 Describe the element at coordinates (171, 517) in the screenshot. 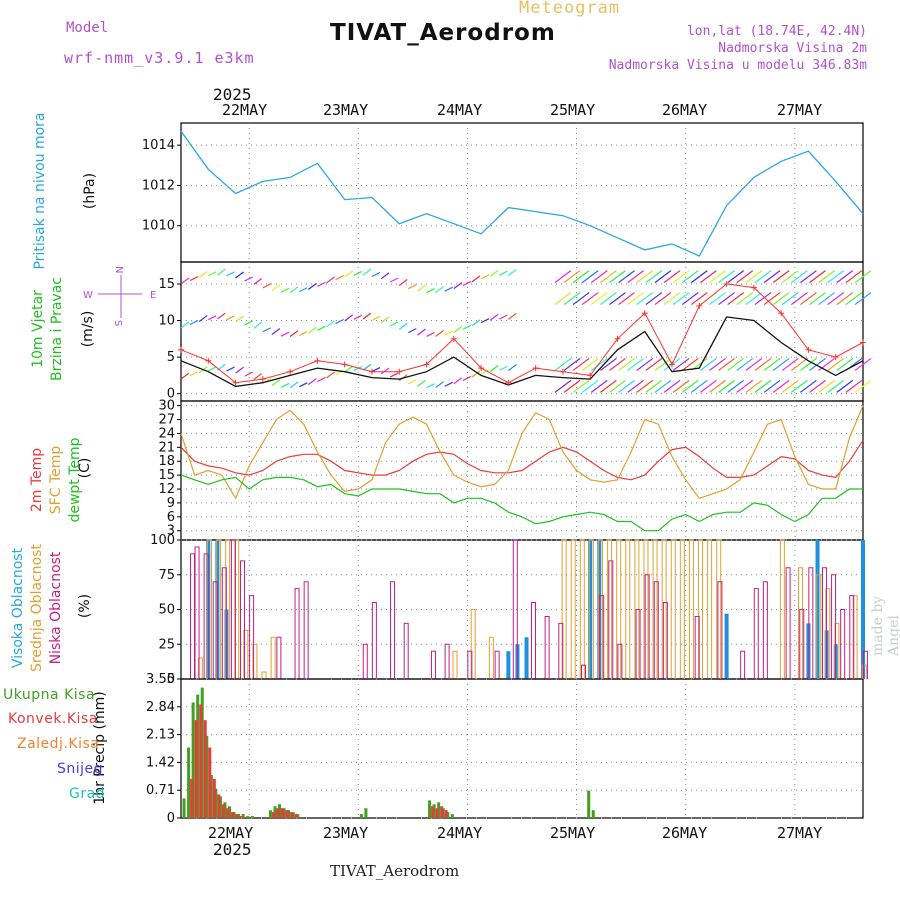

I see `temp-tick-label: 6` at that location.